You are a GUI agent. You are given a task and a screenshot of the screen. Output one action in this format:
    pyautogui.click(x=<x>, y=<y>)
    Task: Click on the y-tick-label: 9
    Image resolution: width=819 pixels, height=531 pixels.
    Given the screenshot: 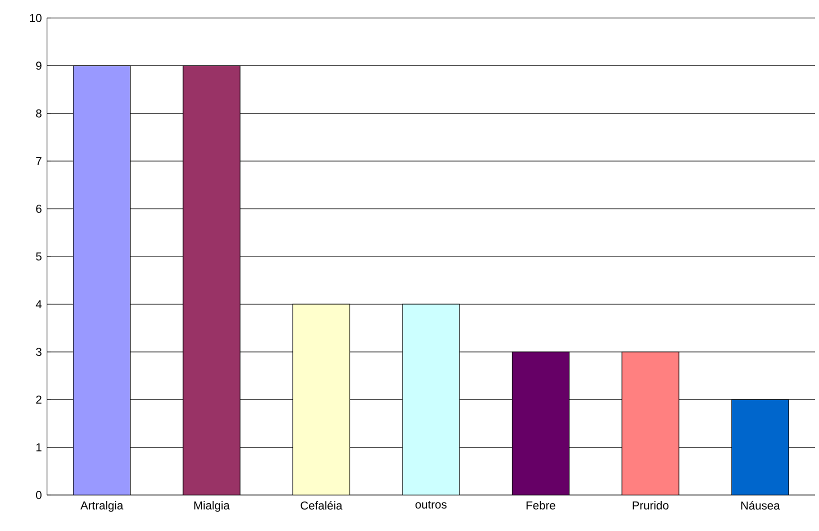 What is the action you would take?
    pyautogui.click(x=39, y=66)
    